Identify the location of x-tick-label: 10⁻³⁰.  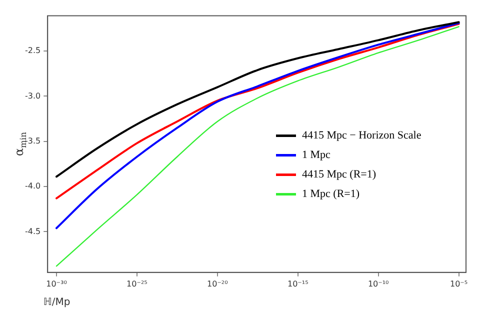
(56, 283).